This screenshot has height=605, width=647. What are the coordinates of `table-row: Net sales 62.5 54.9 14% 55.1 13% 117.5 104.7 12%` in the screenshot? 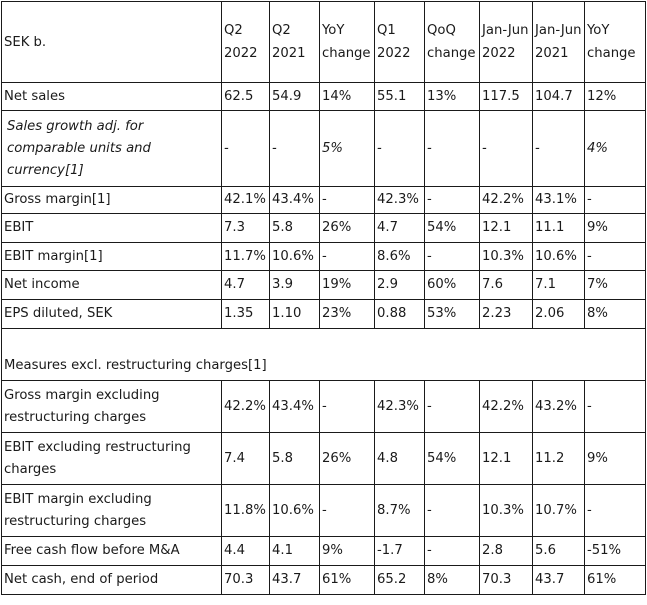 It's located at (323, 96).